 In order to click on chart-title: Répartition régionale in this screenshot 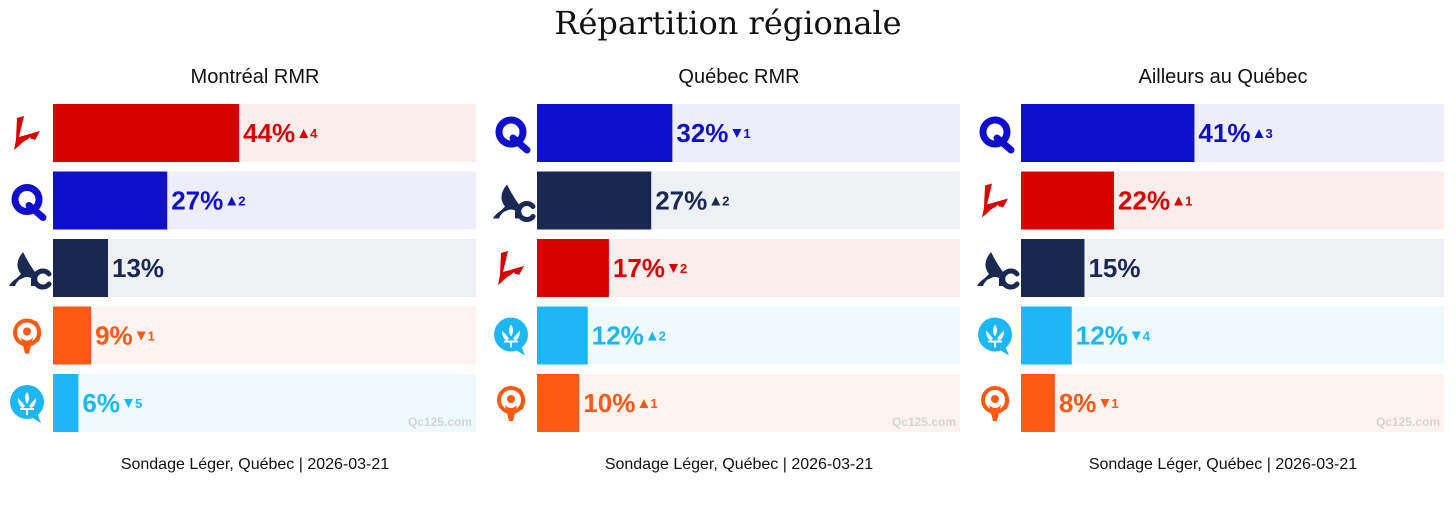, I will do `click(728, 23)`.